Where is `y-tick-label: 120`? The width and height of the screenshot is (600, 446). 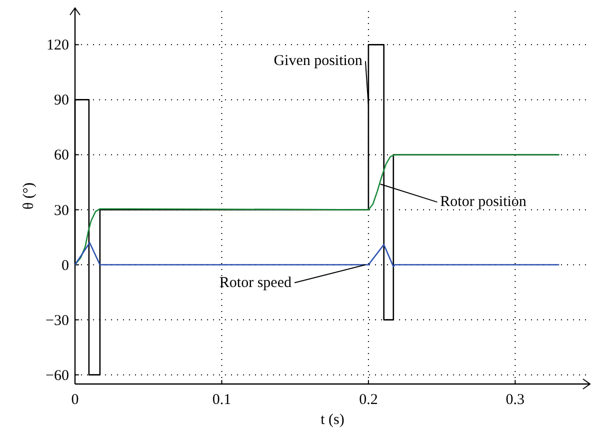
y-tick-label: 120 is located at coordinates (57, 46).